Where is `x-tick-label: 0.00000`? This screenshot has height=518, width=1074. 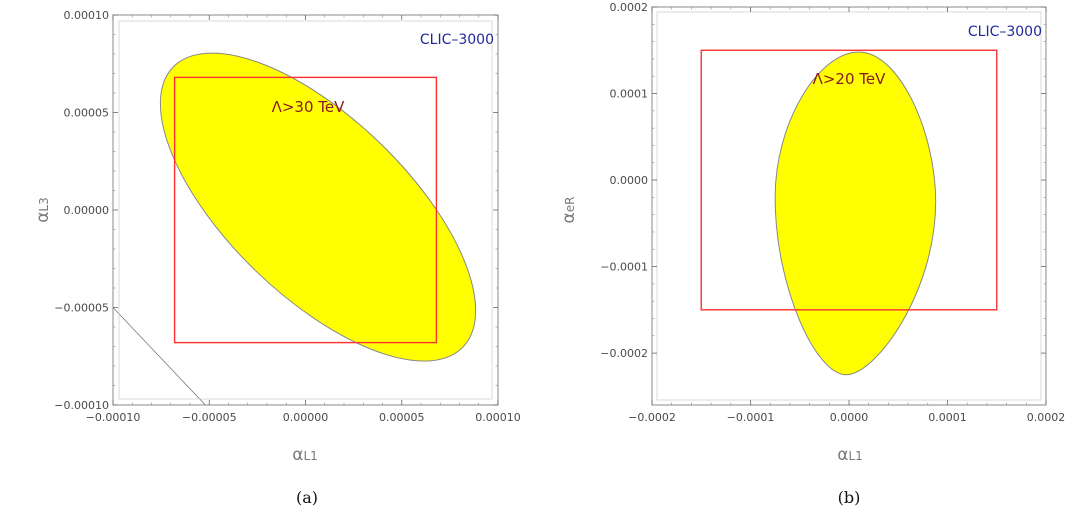
x-tick-label: 0.00000 is located at coordinates (306, 417).